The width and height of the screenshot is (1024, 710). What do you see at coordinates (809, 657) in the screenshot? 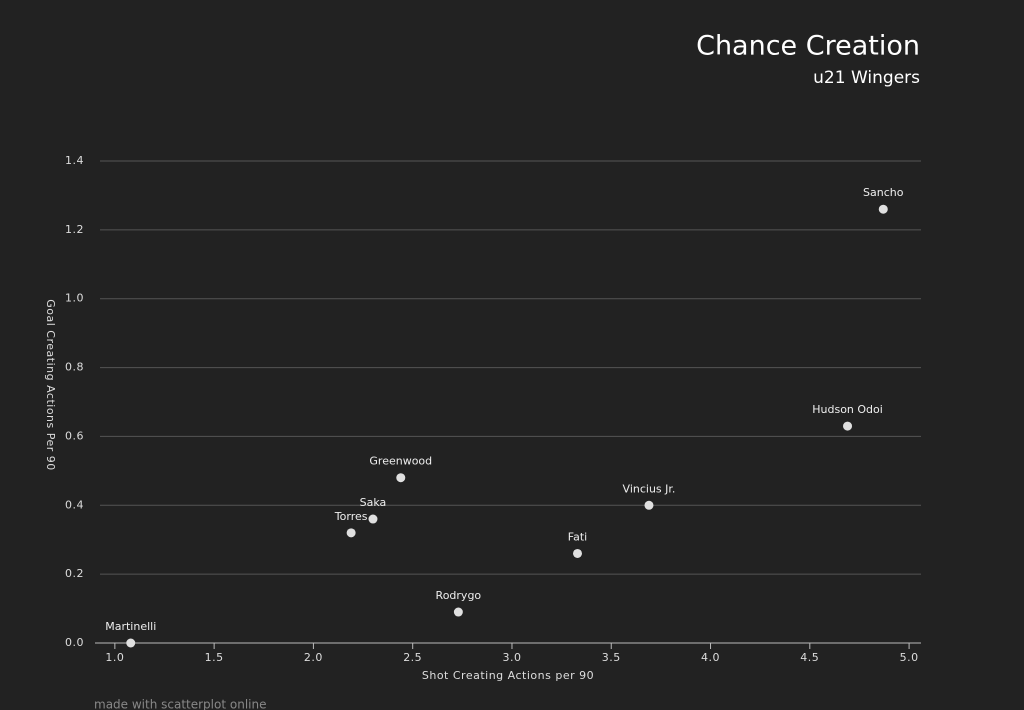
I see `x-tick-label: 4.5` at bounding box center [809, 657].